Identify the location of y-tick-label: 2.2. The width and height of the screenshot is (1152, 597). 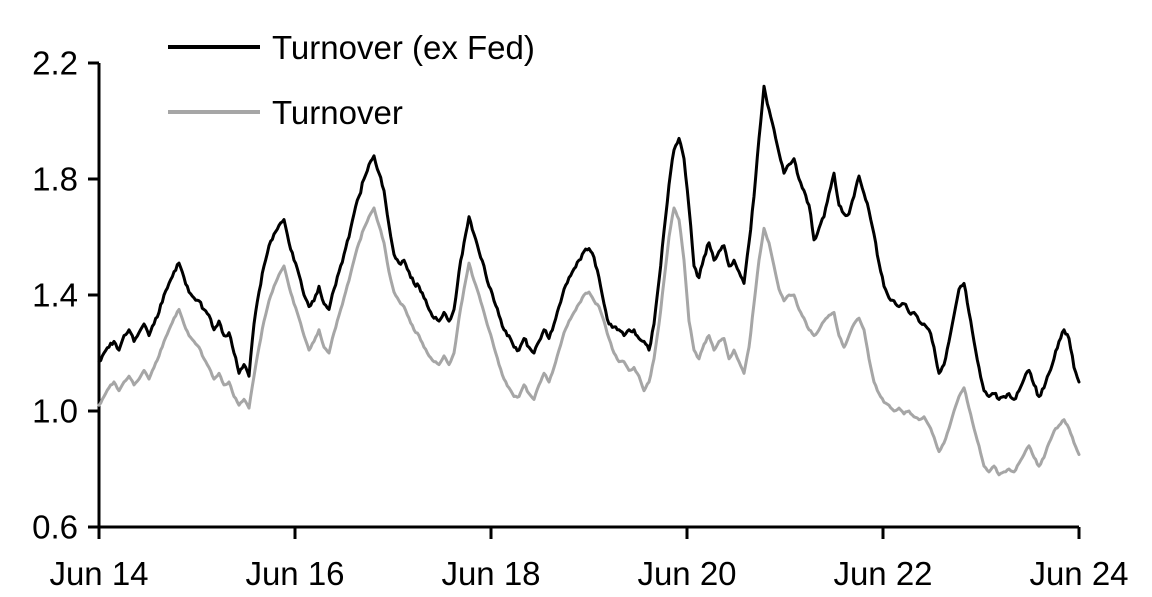
(55, 63).